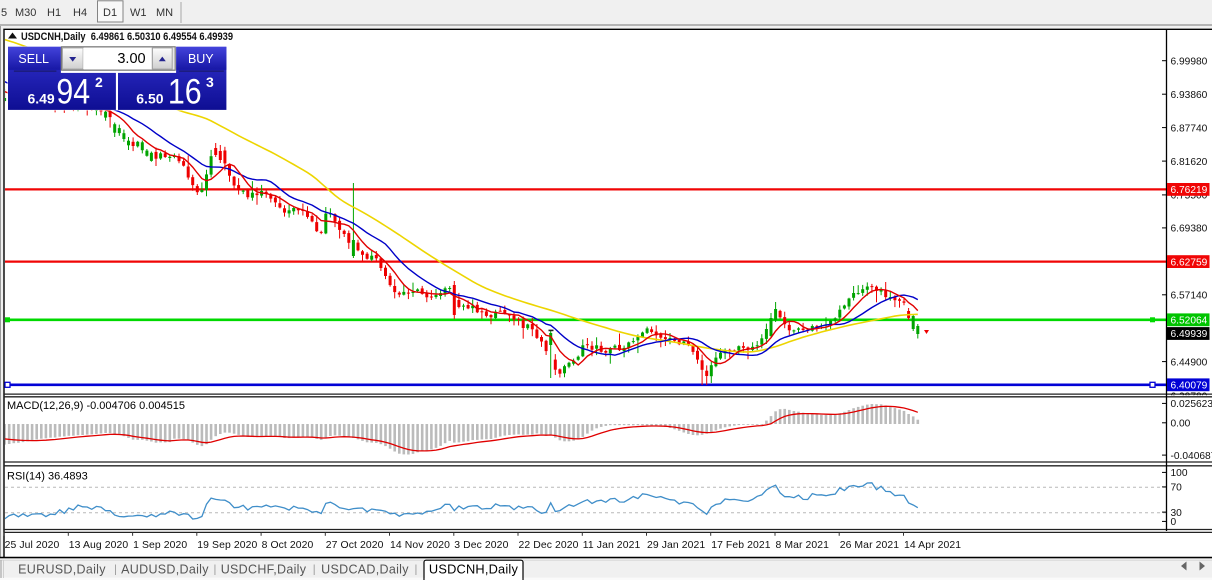 This screenshot has height=580, width=1212. What do you see at coordinates (1189, 196) in the screenshot?
I see `svg-text: 6.75500` at bounding box center [1189, 196].